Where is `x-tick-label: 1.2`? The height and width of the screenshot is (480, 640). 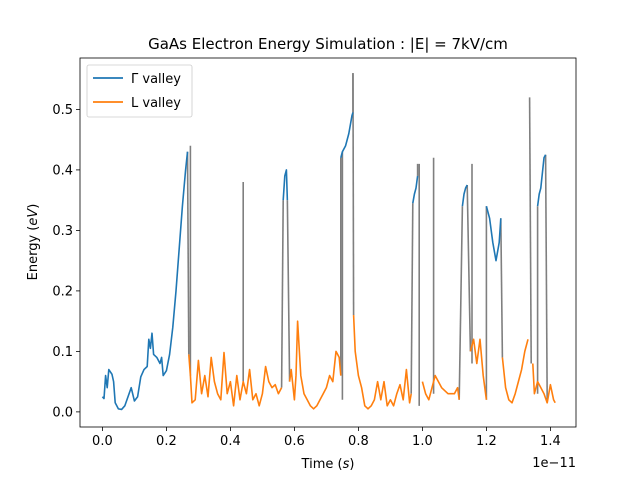
x-tick-label: 1.2 is located at coordinates (486, 441).